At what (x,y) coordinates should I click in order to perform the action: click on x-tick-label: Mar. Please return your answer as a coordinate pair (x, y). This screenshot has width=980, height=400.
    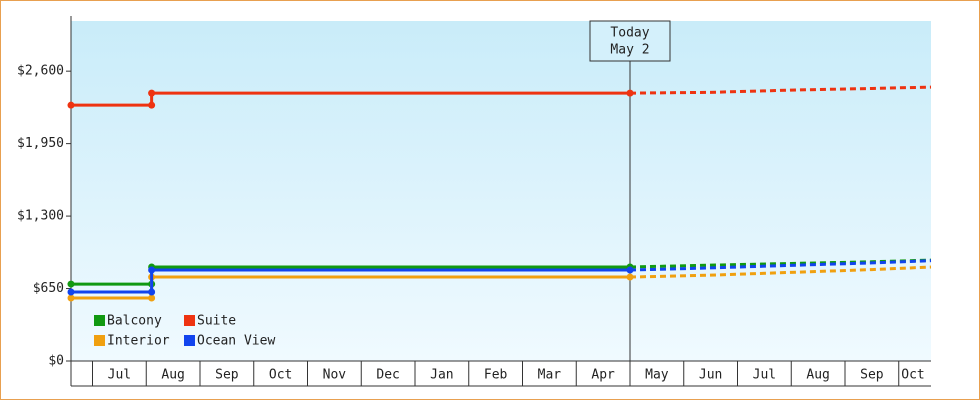
    Looking at the image, I should click on (550, 375).